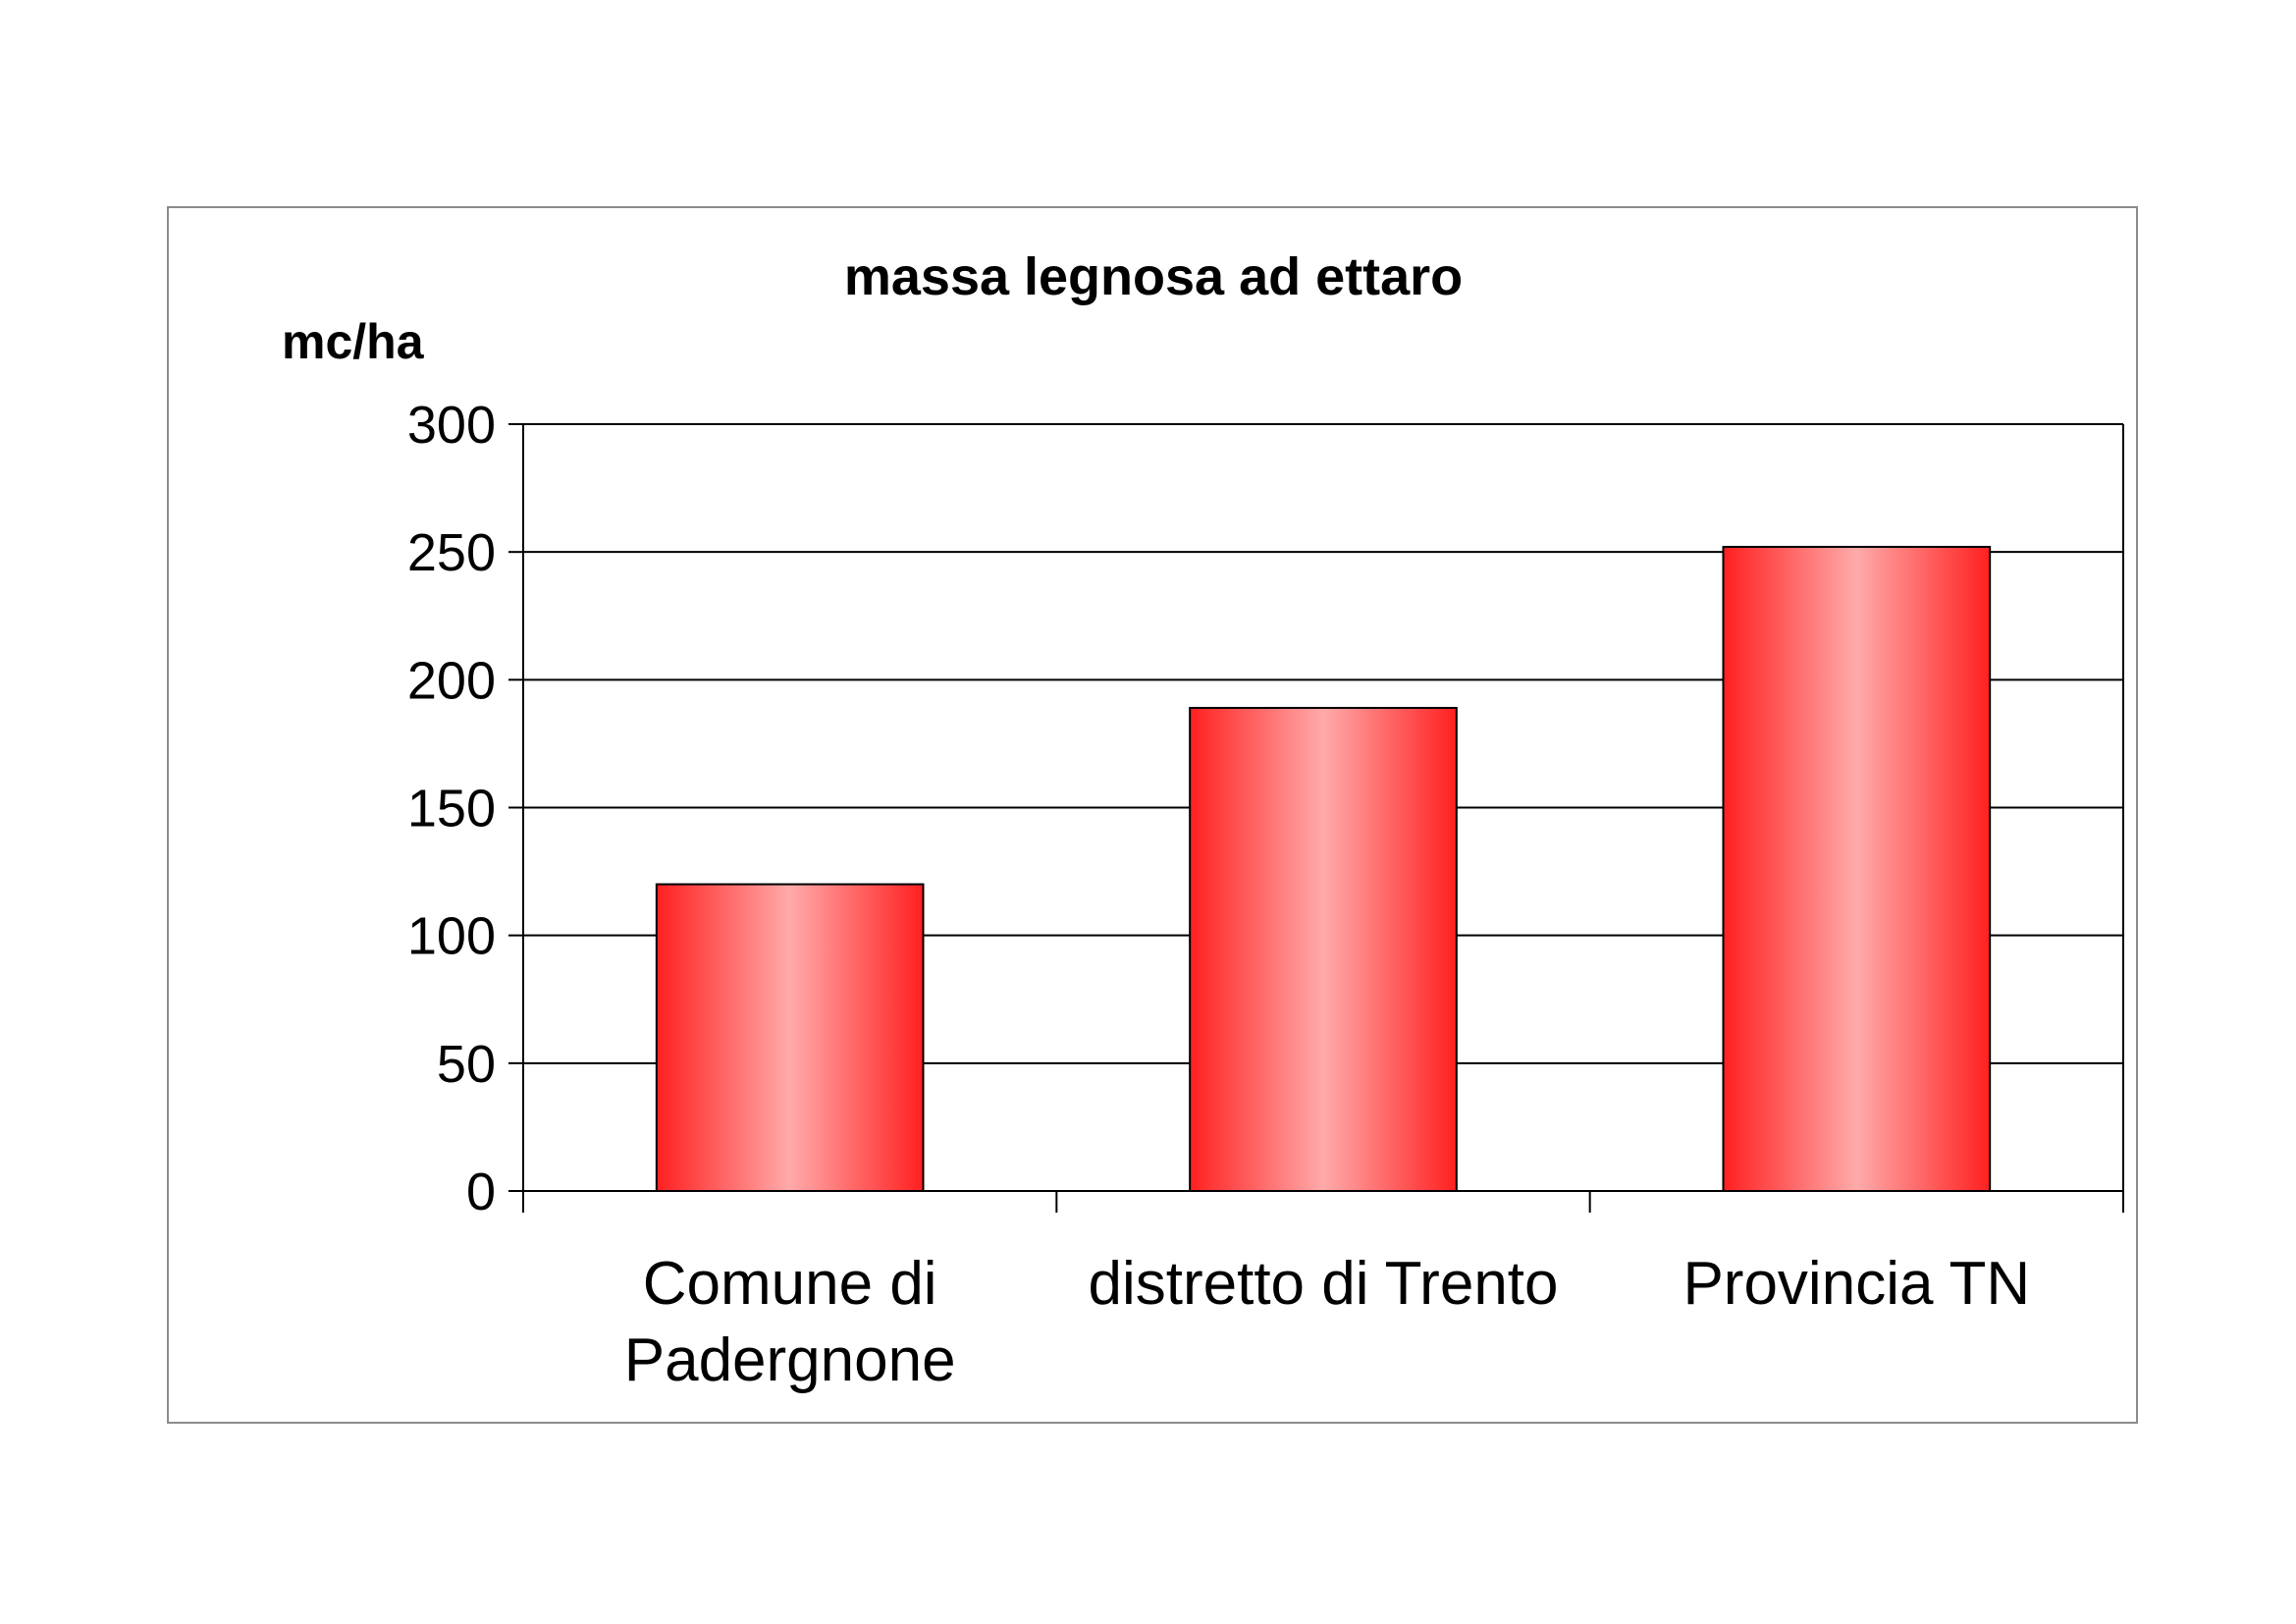  What do you see at coordinates (466, 1064) in the screenshot?
I see `y-tick-label: 50` at bounding box center [466, 1064].